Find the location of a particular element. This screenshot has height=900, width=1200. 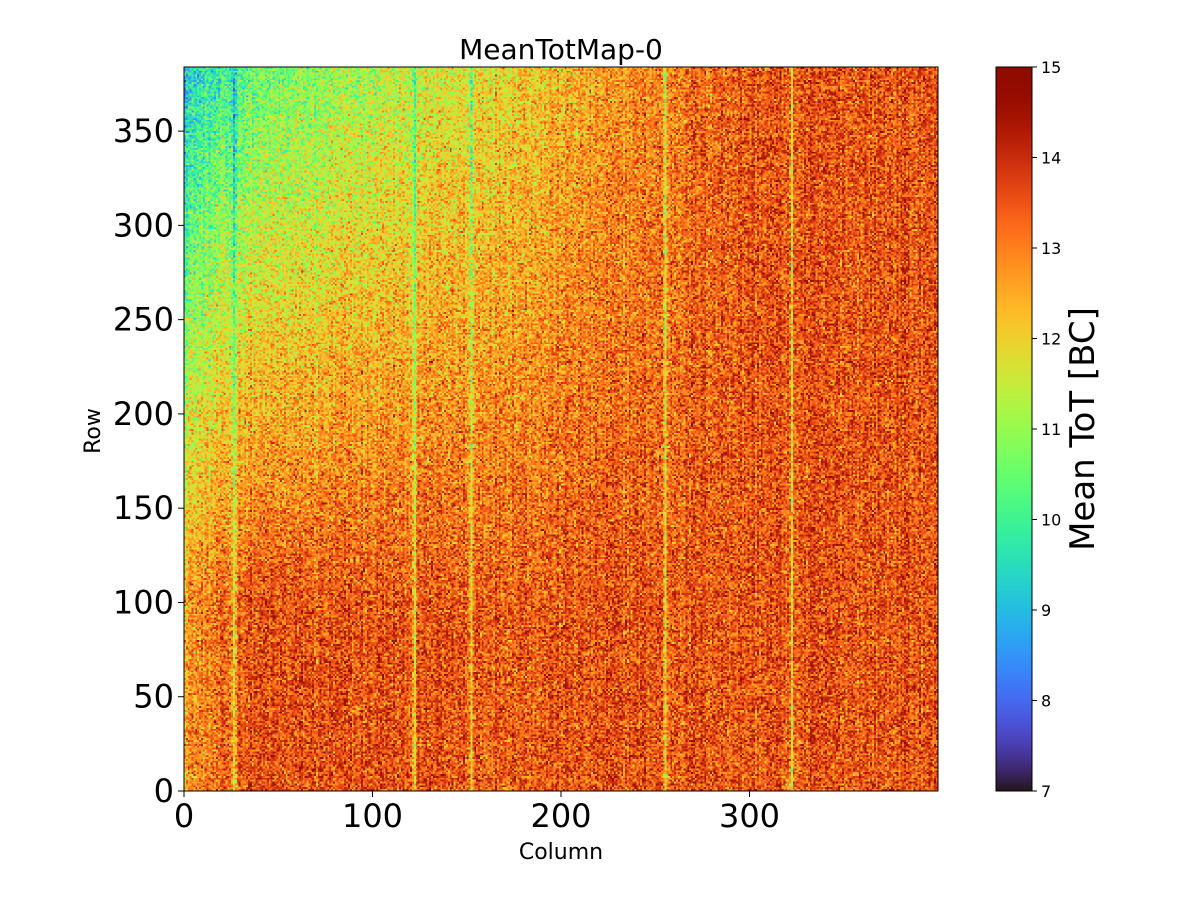

chart-title: MeanTotMap-0 is located at coordinates (561, 49).